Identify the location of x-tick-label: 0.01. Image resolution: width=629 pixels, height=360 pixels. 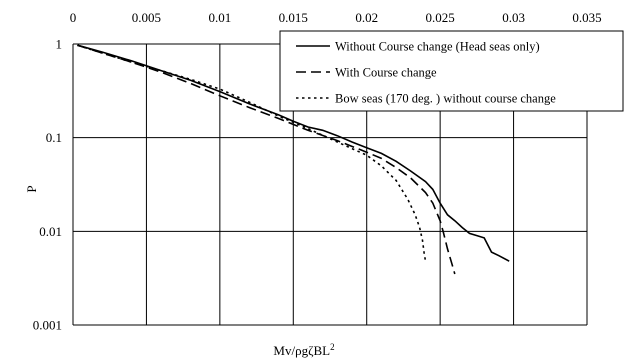
(219, 17).